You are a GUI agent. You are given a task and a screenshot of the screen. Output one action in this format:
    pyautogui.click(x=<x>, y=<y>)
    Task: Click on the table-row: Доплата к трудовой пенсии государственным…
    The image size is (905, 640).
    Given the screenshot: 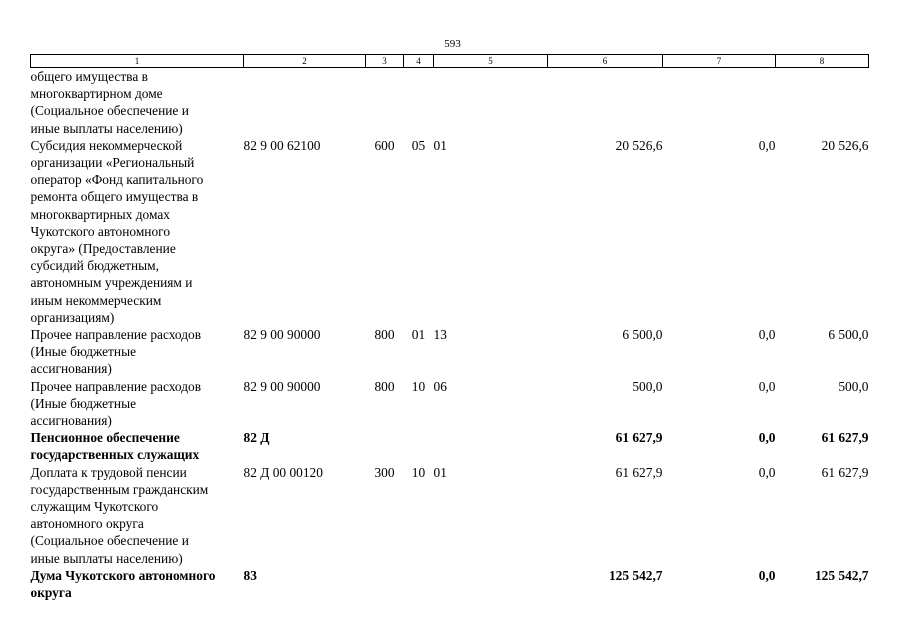 What is the action you would take?
    pyautogui.click(x=450, y=515)
    